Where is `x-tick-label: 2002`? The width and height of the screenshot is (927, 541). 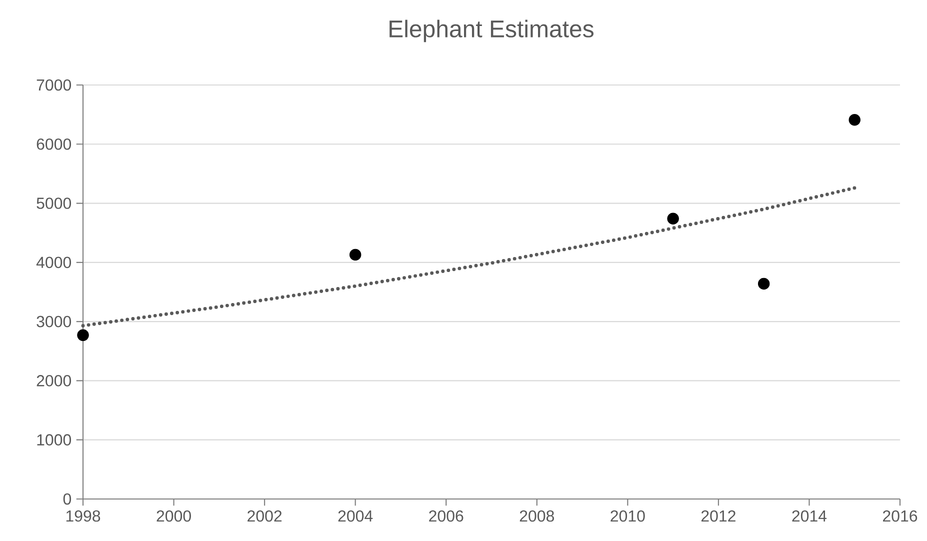
x-tick-label: 2002 is located at coordinates (265, 516).